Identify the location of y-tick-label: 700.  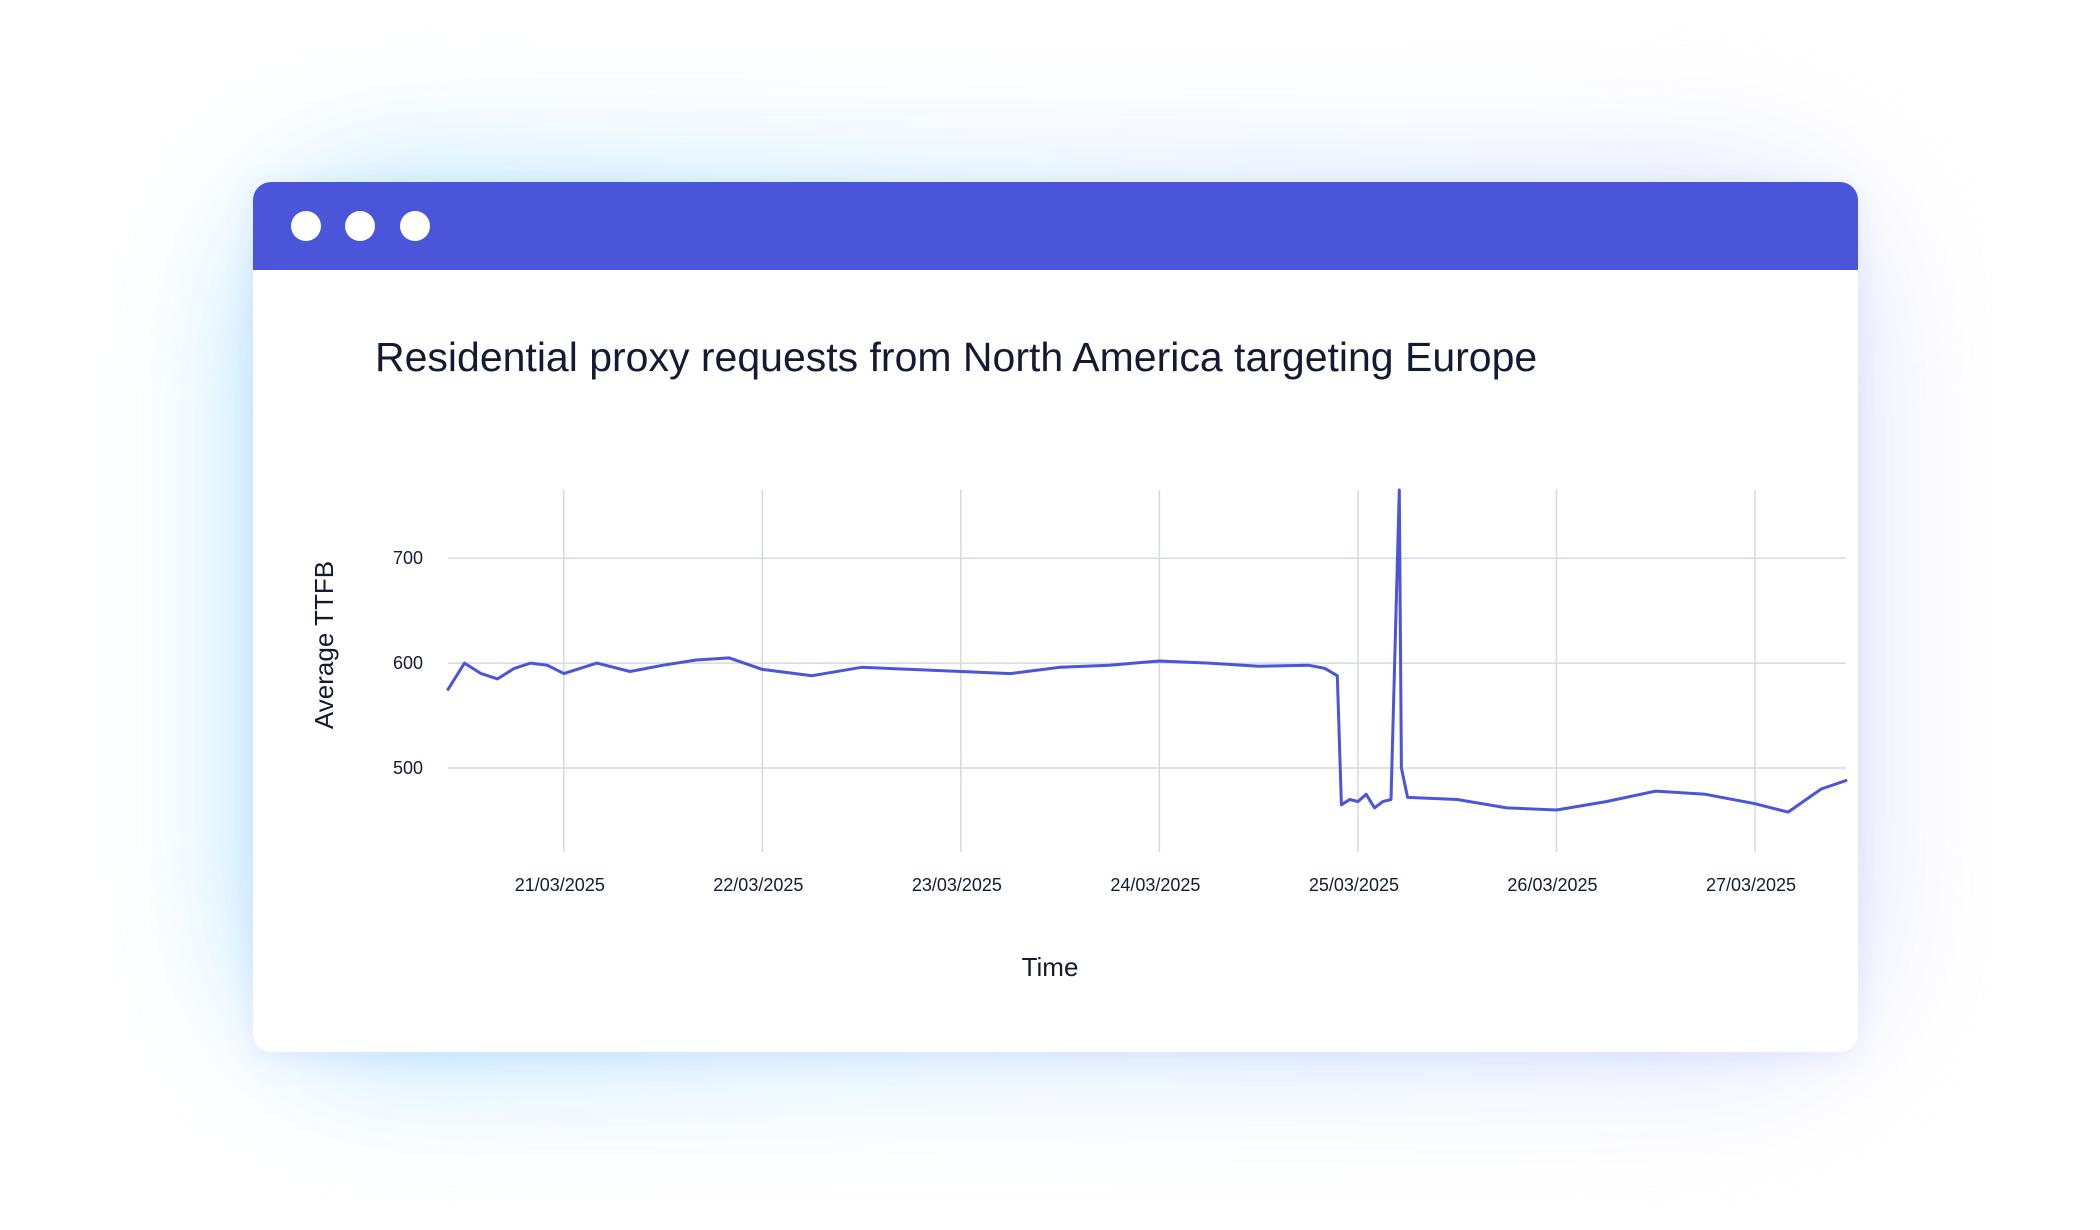
(408, 558).